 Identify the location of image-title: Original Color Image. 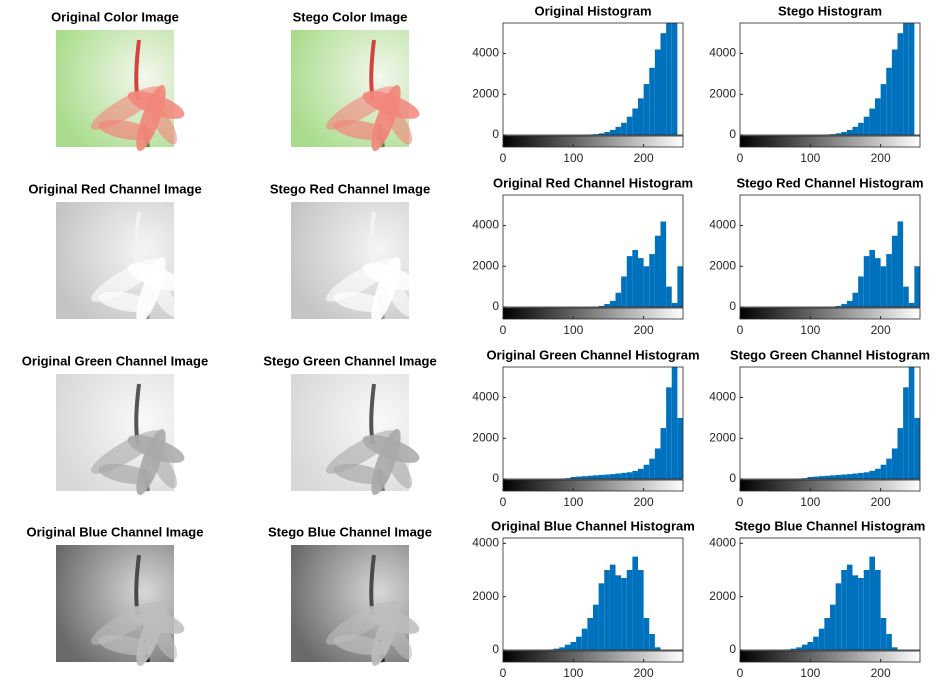
(115, 16).